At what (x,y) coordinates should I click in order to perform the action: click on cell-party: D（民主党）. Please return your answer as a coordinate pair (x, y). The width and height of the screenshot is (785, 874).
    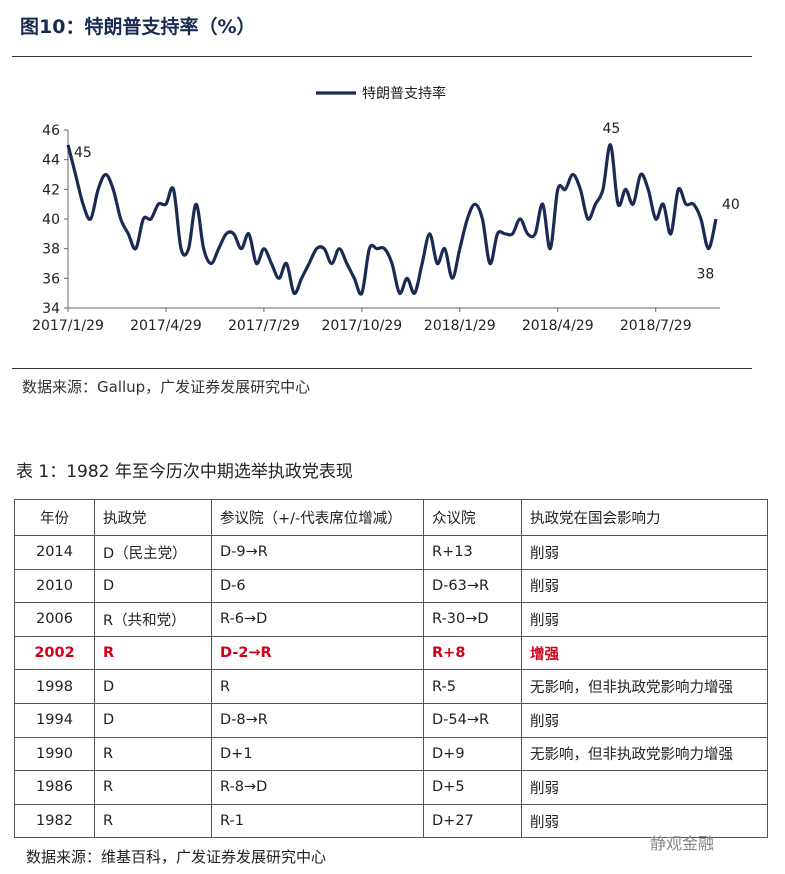
    Looking at the image, I should click on (153, 552).